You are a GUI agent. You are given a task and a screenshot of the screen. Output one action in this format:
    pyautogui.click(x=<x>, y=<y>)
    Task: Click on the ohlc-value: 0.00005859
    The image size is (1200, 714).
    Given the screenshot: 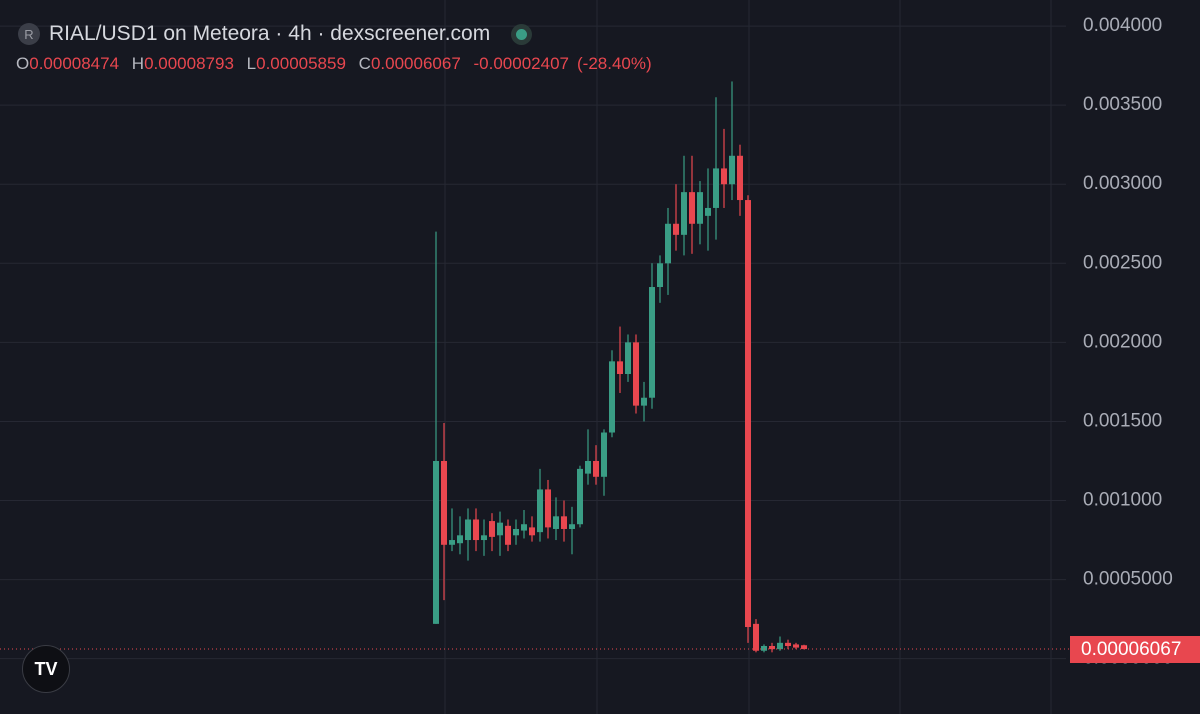 What is the action you would take?
    pyautogui.click(x=301, y=63)
    